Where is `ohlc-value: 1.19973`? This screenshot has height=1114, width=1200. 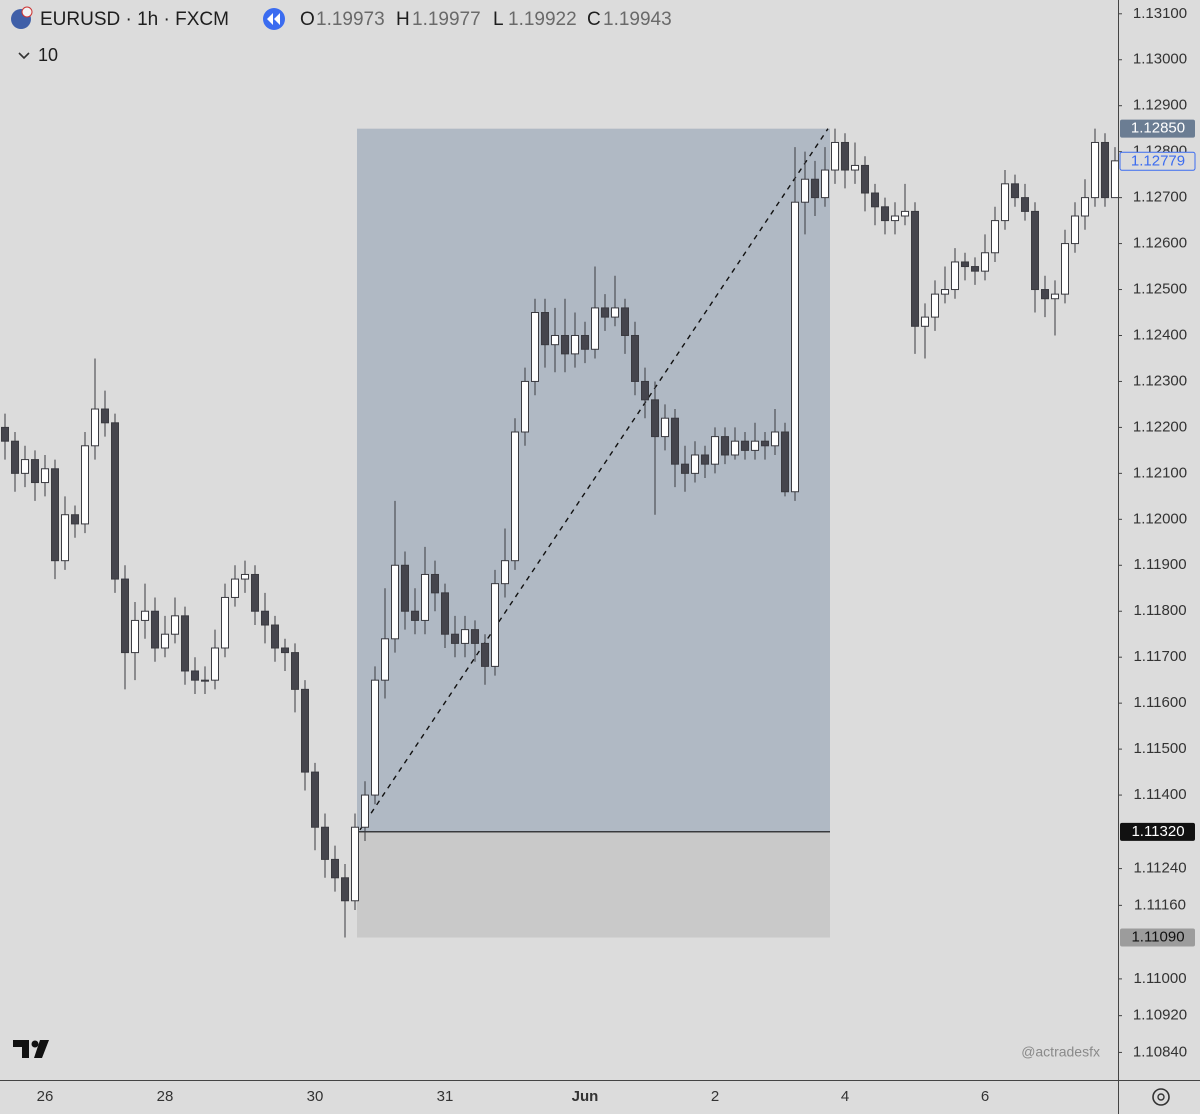
ohlc-value: 1.19973 is located at coordinates (350, 19).